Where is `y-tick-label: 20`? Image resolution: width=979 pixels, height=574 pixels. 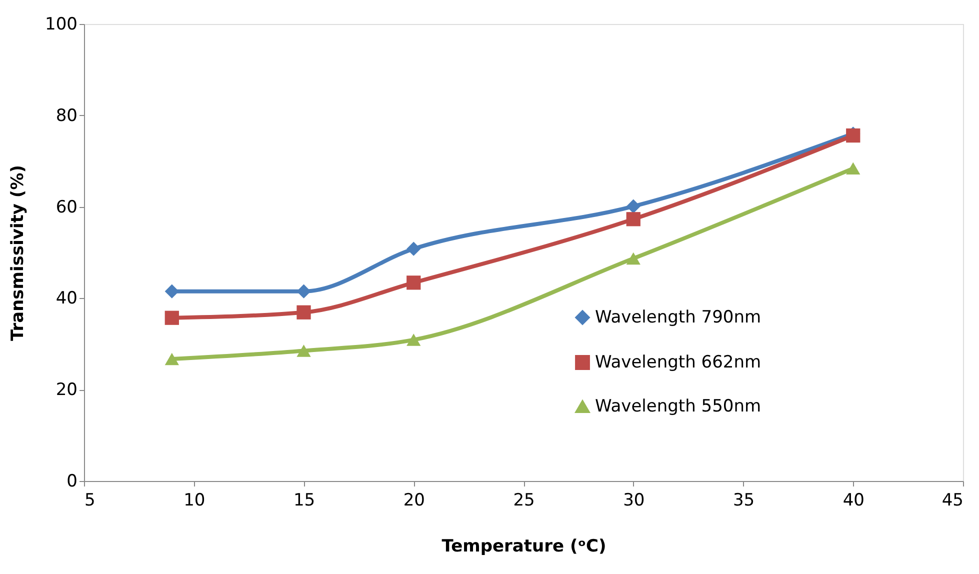 y-tick-label: 20 is located at coordinates (67, 390).